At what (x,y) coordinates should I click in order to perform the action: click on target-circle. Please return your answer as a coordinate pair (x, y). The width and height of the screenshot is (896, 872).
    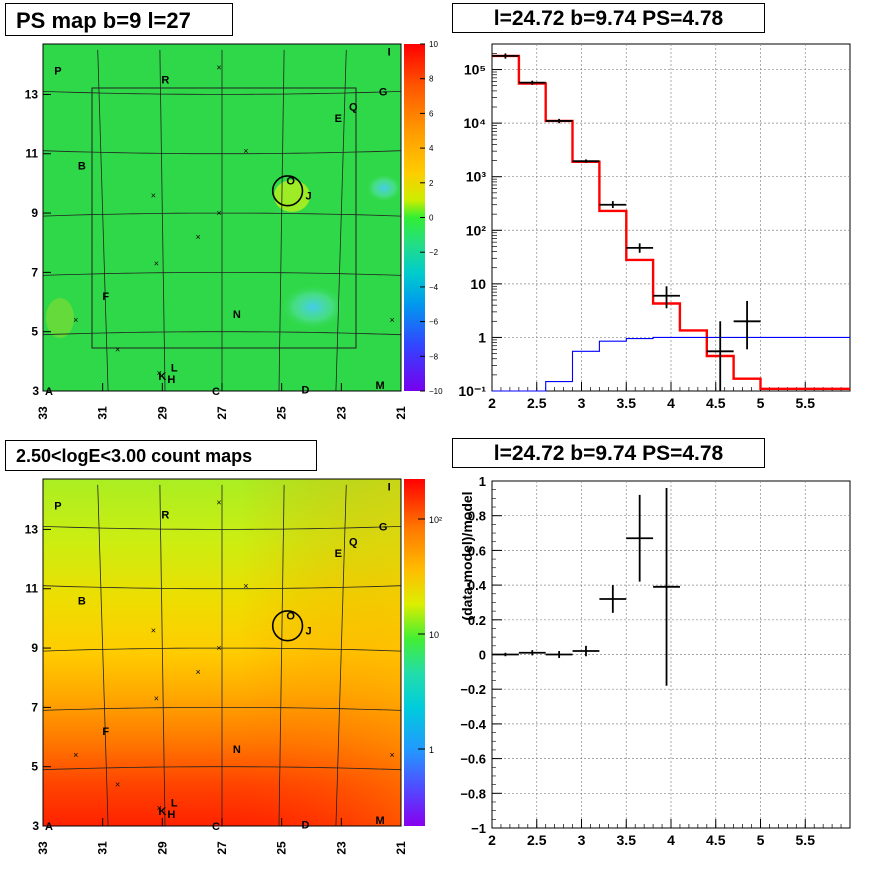
    Looking at the image, I should click on (287, 626).